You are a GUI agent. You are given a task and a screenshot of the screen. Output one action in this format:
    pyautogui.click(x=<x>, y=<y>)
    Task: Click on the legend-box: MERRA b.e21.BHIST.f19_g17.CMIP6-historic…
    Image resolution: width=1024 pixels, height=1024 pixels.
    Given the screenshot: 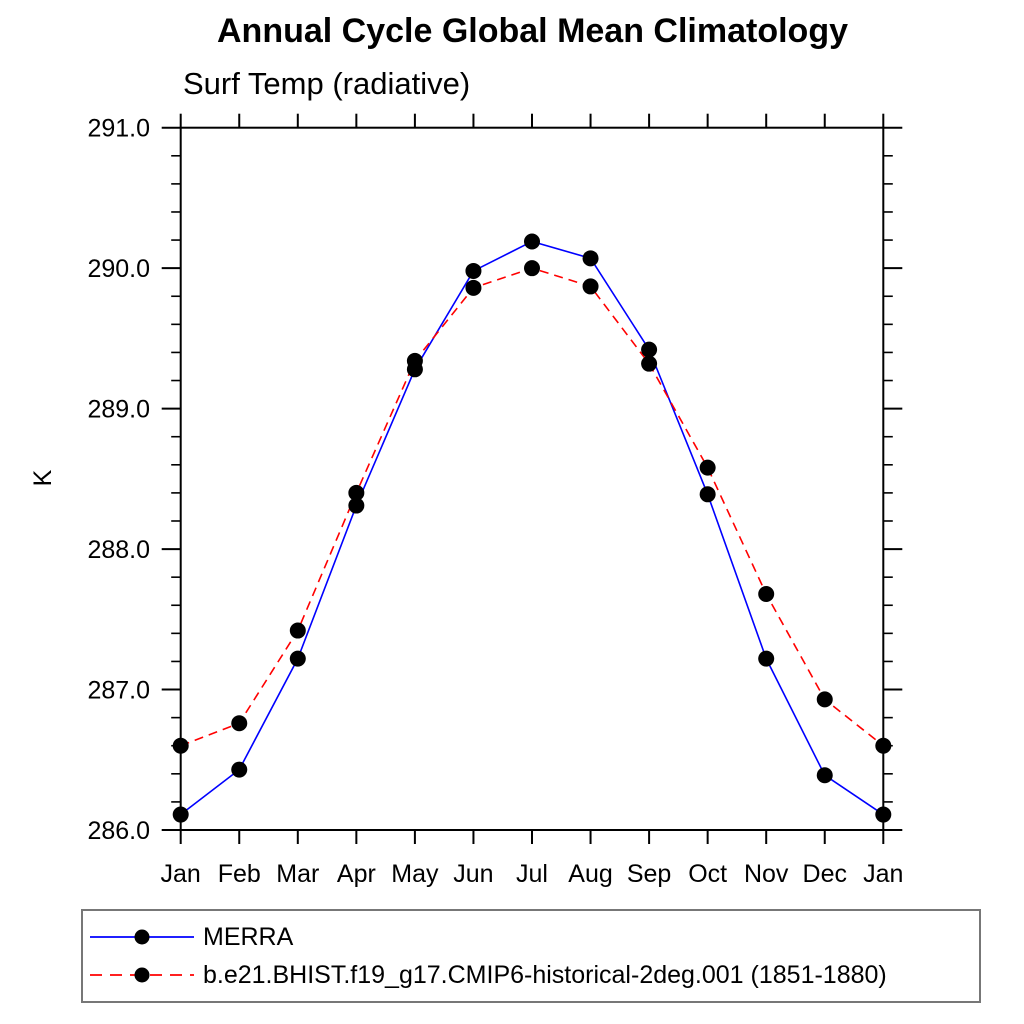 What is the action you would take?
    pyautogui.click(x=531, y=956)
    